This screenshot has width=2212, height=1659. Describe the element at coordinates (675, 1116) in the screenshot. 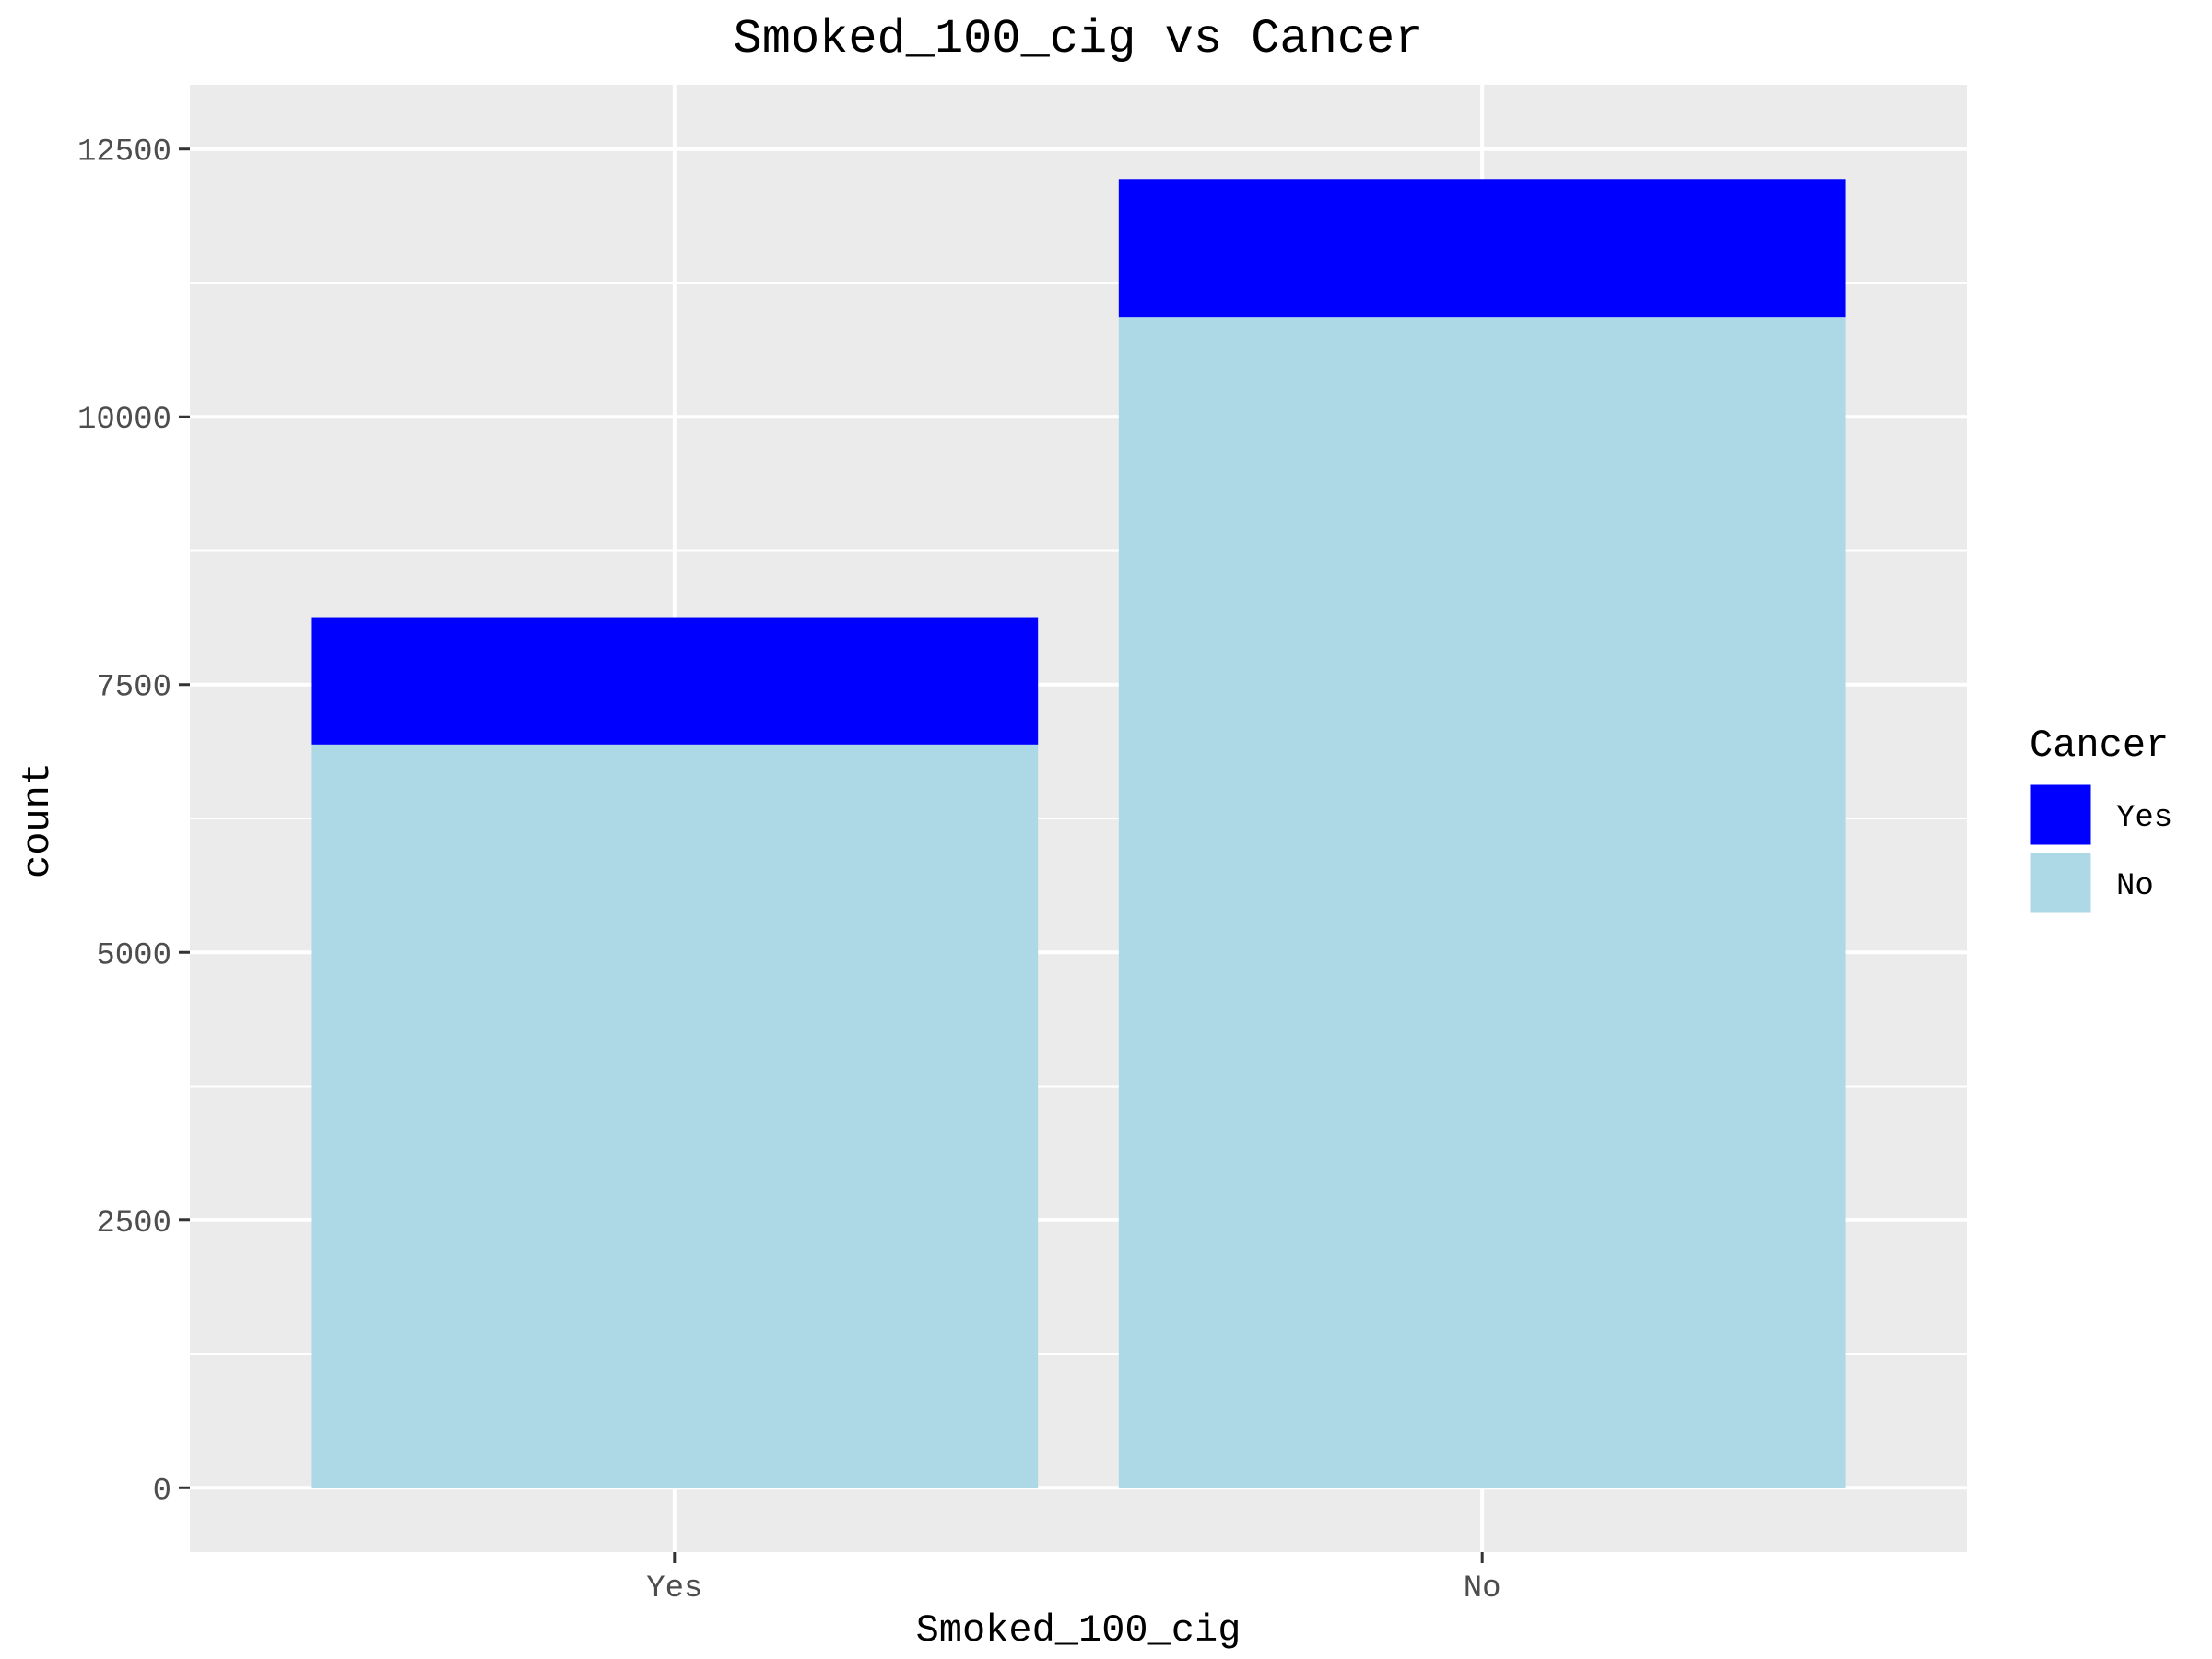

I see `bar-yes-cancer-no` at that location.